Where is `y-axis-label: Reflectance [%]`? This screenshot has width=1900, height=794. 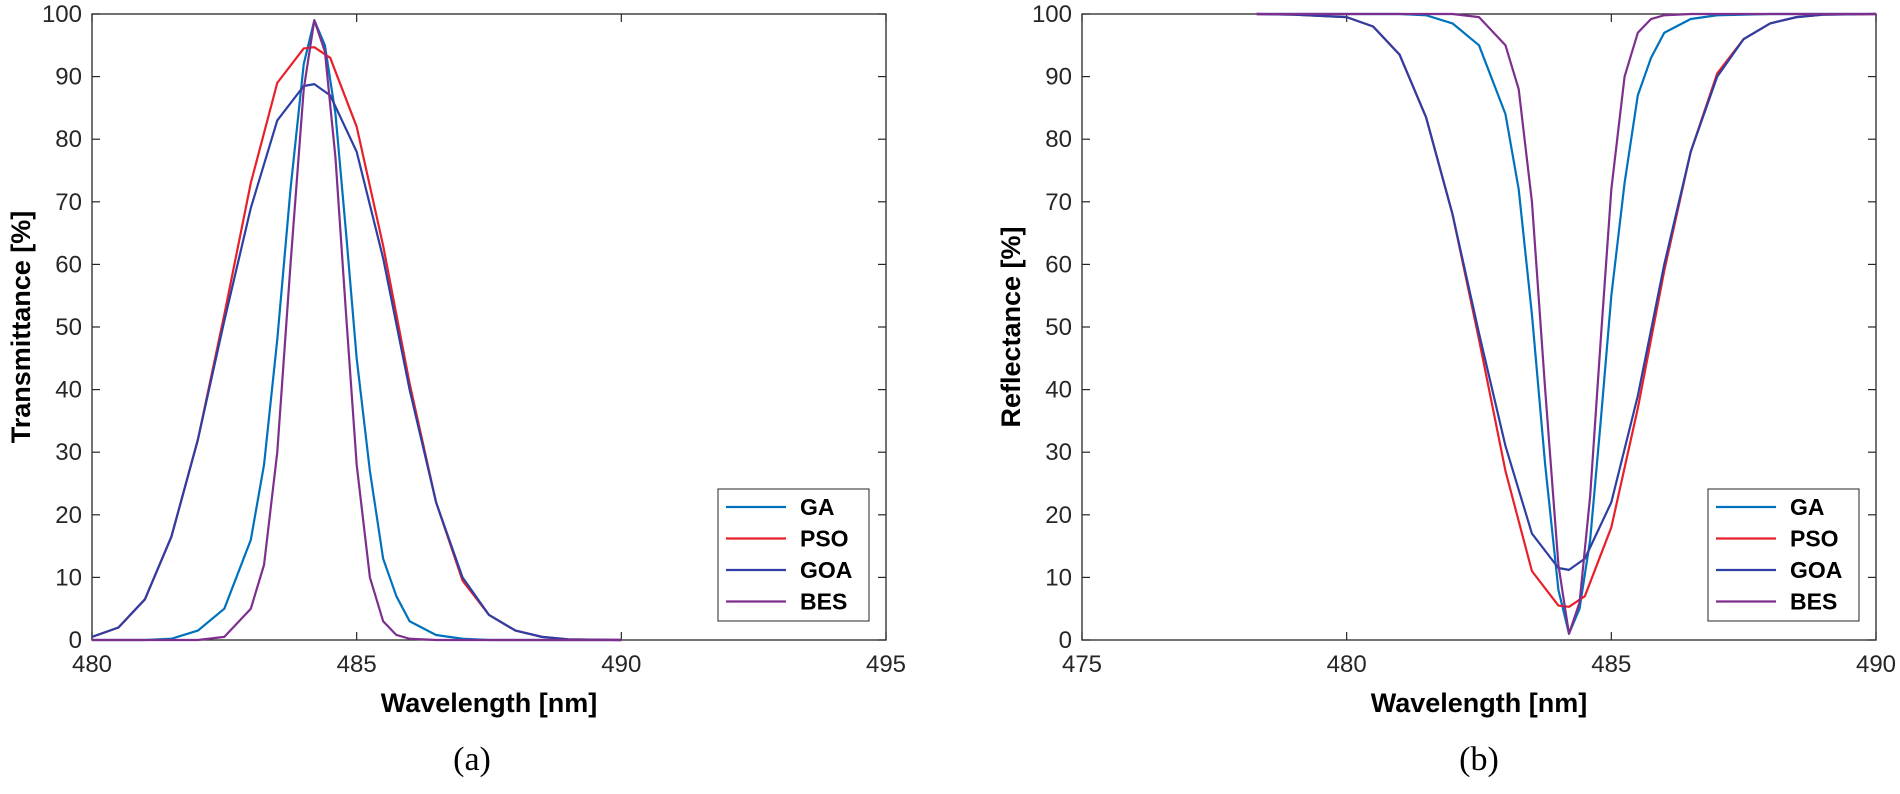 y-axis-label: Reflectance [%] is located at coordinates (1011, 326).